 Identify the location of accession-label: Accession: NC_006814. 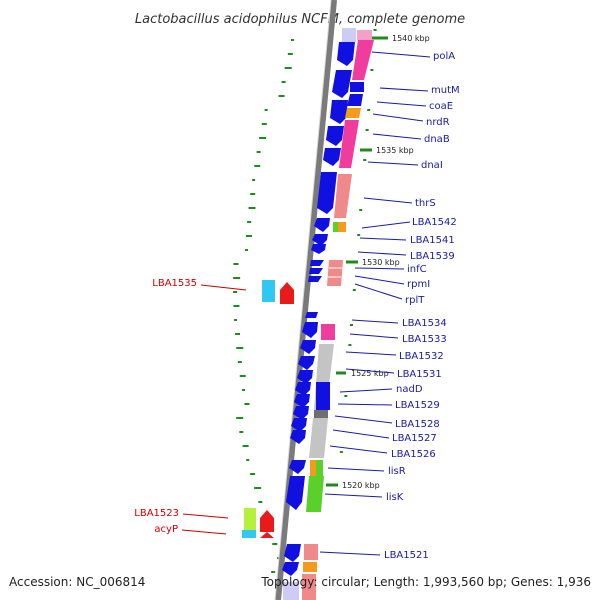
(77, 582).